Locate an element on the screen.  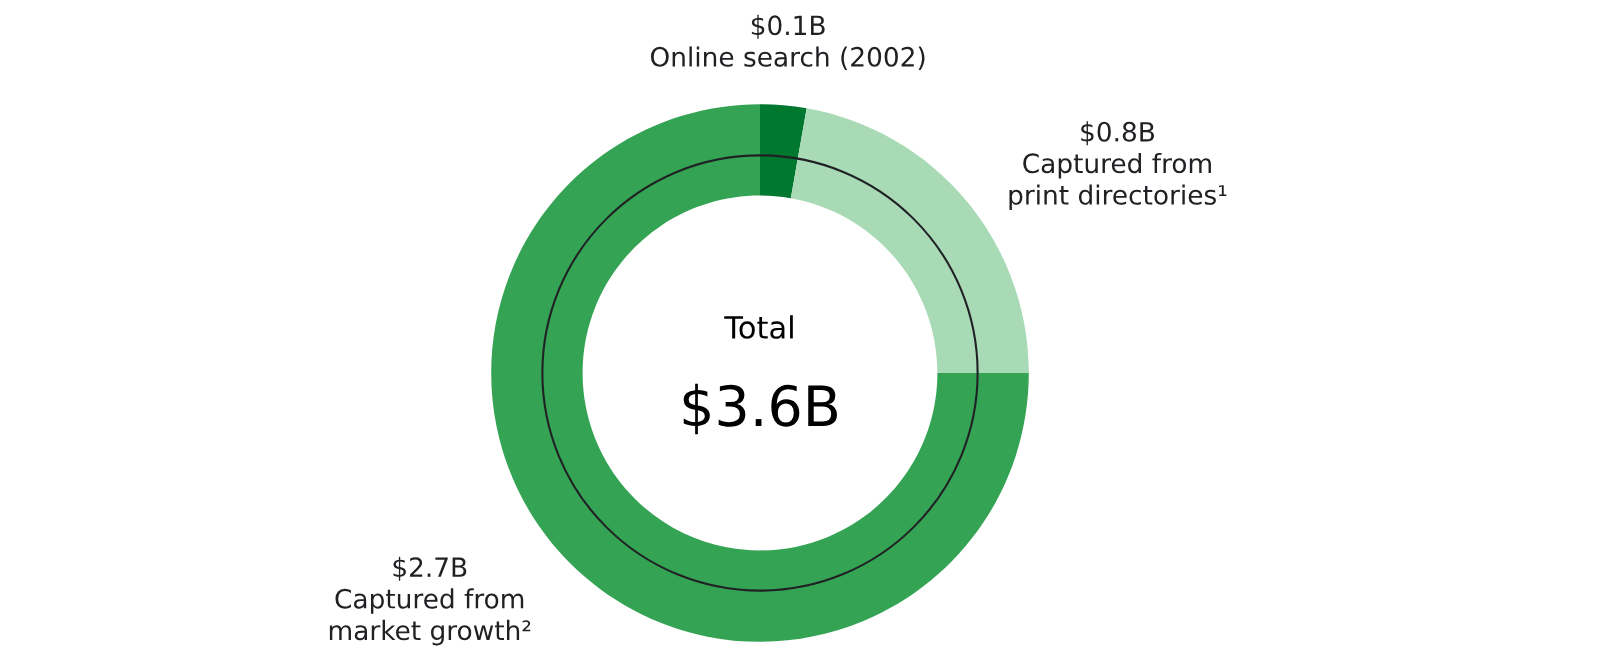
data-label: $0.1B is located at coordinates (788, 26).